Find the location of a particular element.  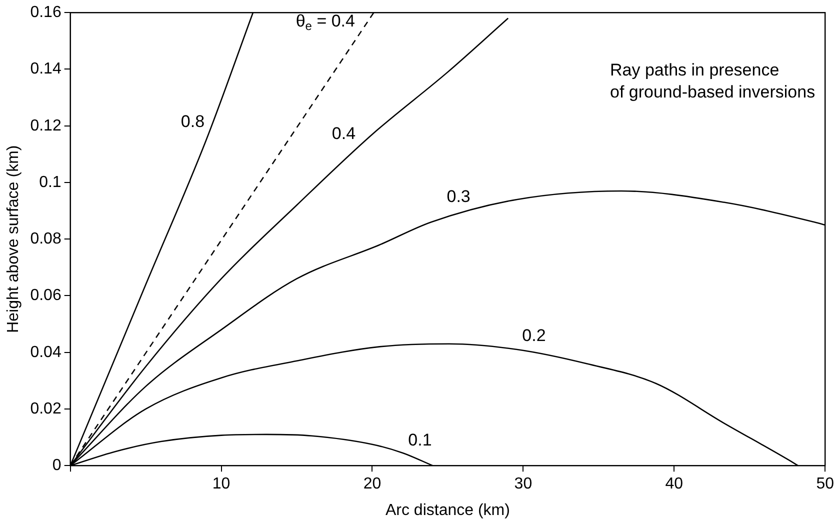

annotation: Ray paths in presence of ground-based inversions is located at coordinates (713, 81).